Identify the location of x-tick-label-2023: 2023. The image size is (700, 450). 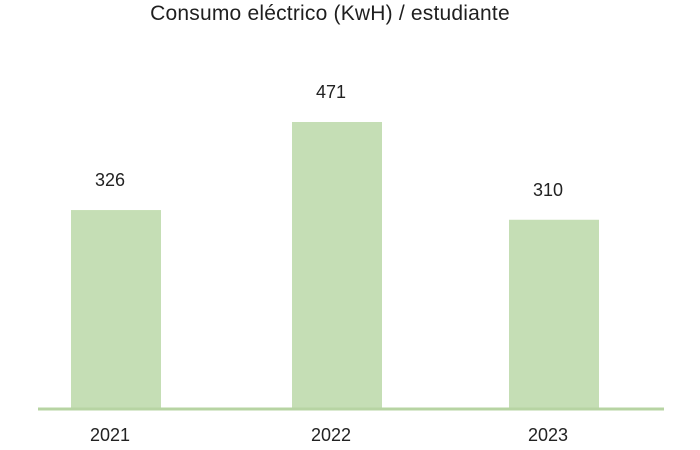
(548, 435).